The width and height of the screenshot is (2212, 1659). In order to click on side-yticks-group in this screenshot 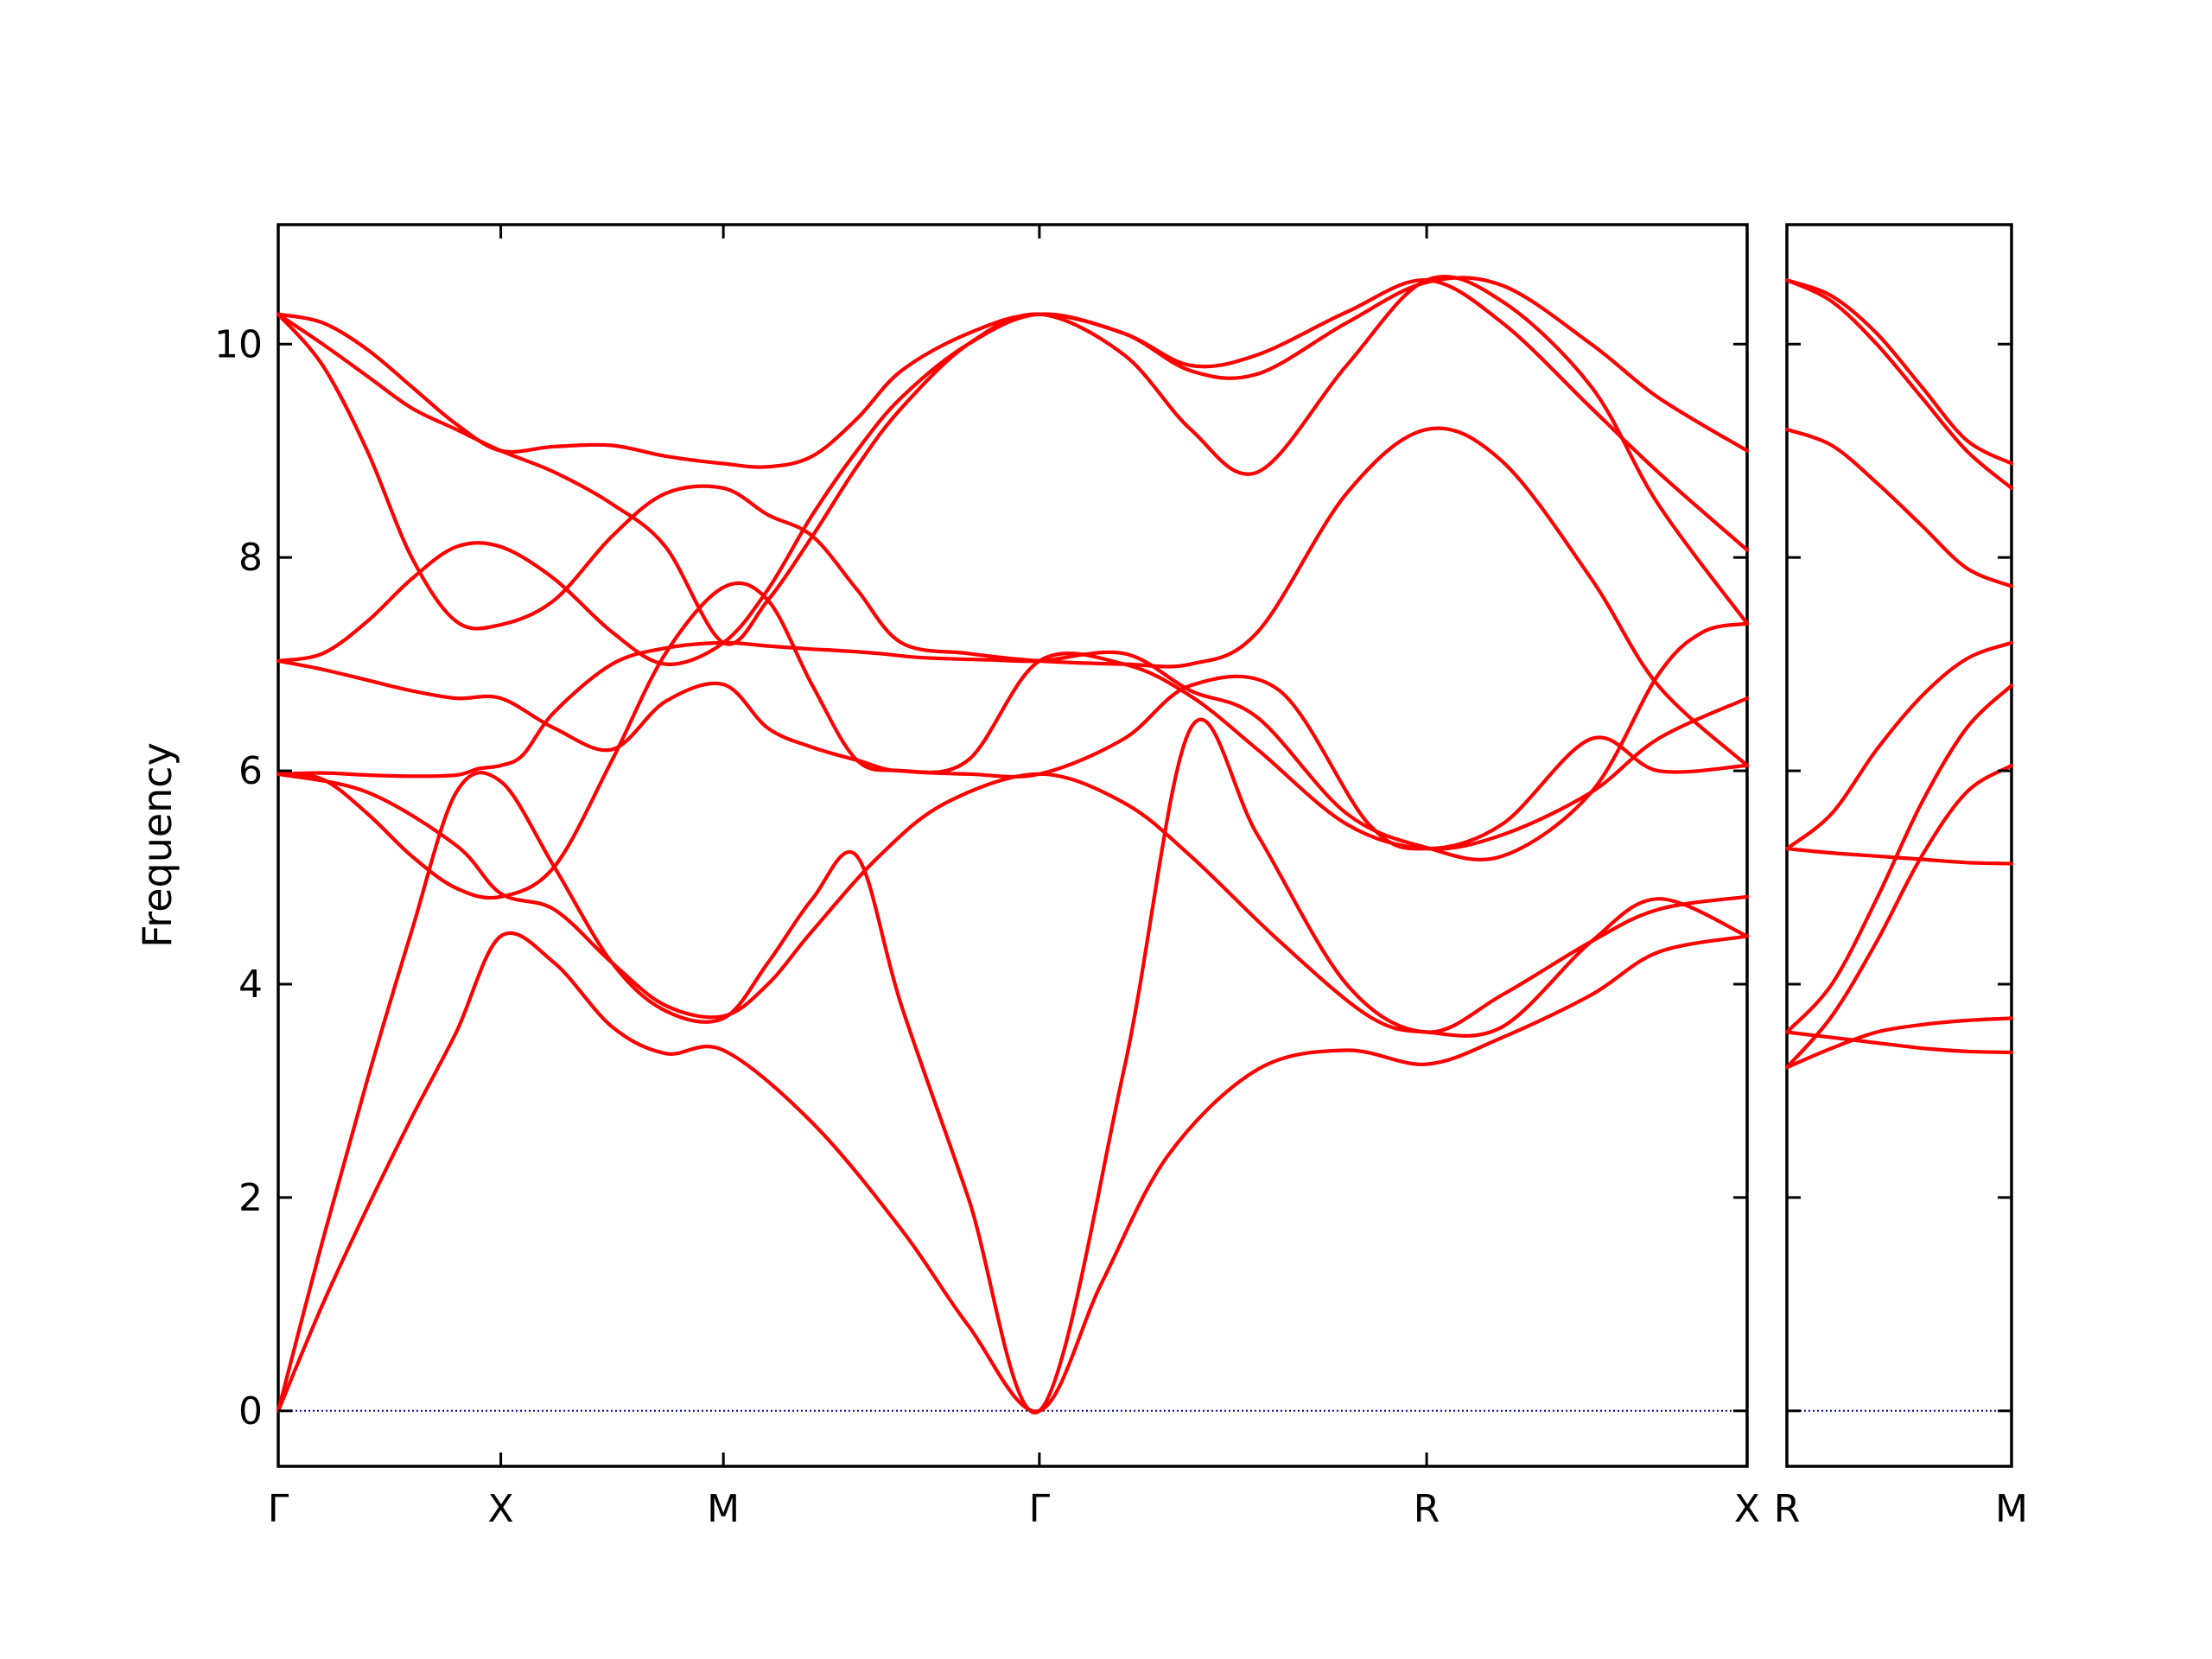, I will do `click(1900, 877)`.